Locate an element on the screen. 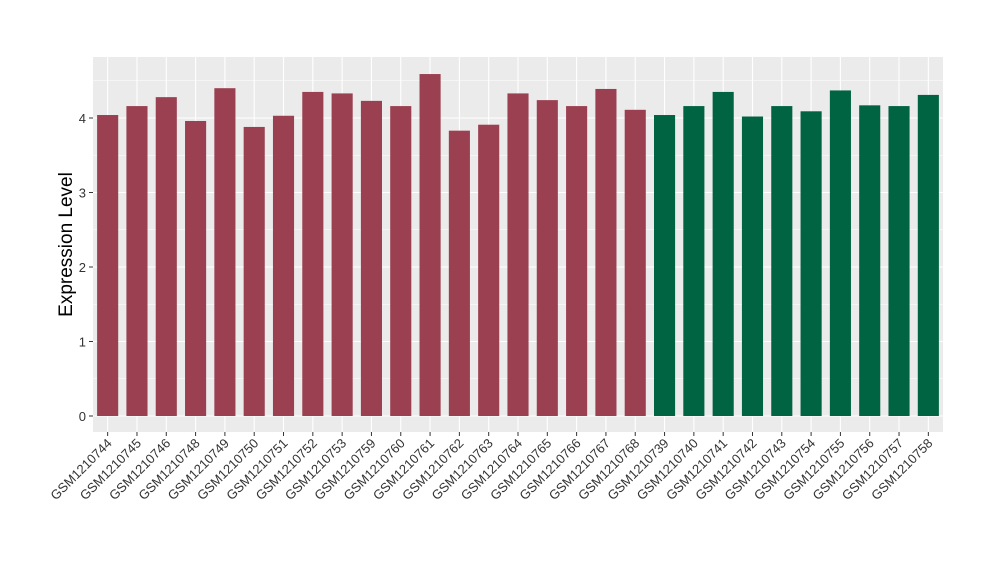  y-tick-label: 2 is located at coordinates (82, 267).